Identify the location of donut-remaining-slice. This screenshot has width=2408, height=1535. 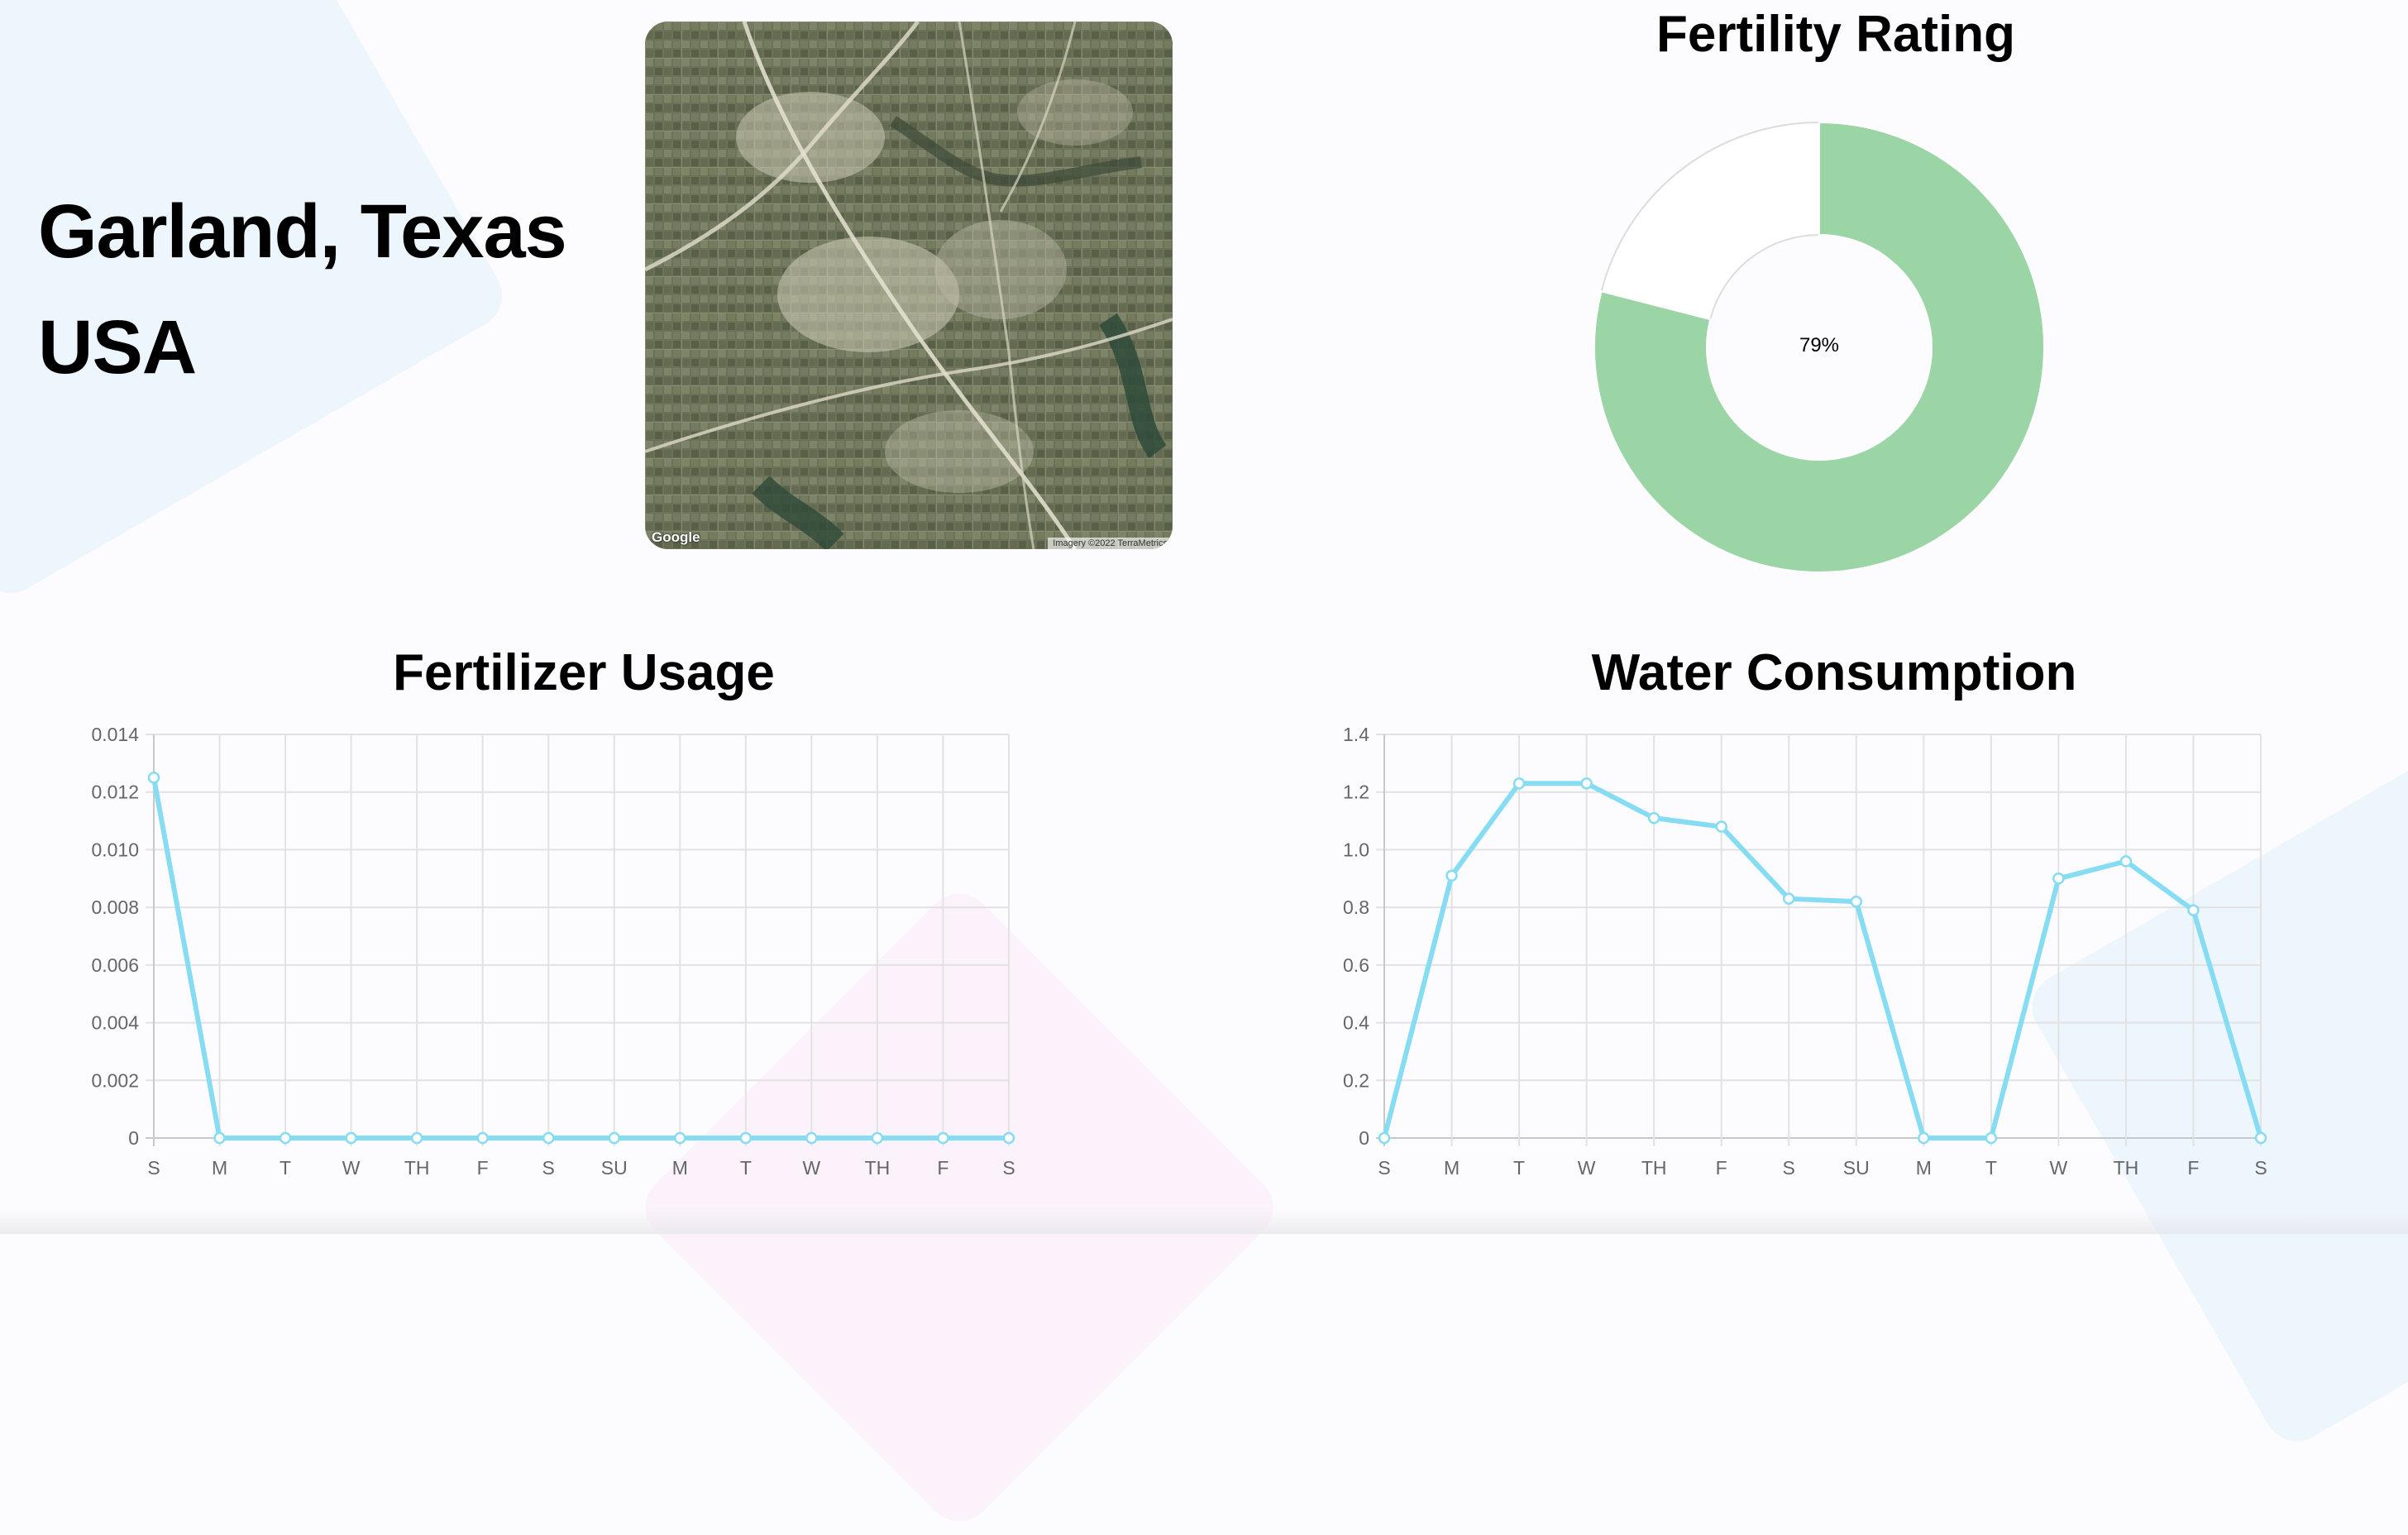
(1710, 221).